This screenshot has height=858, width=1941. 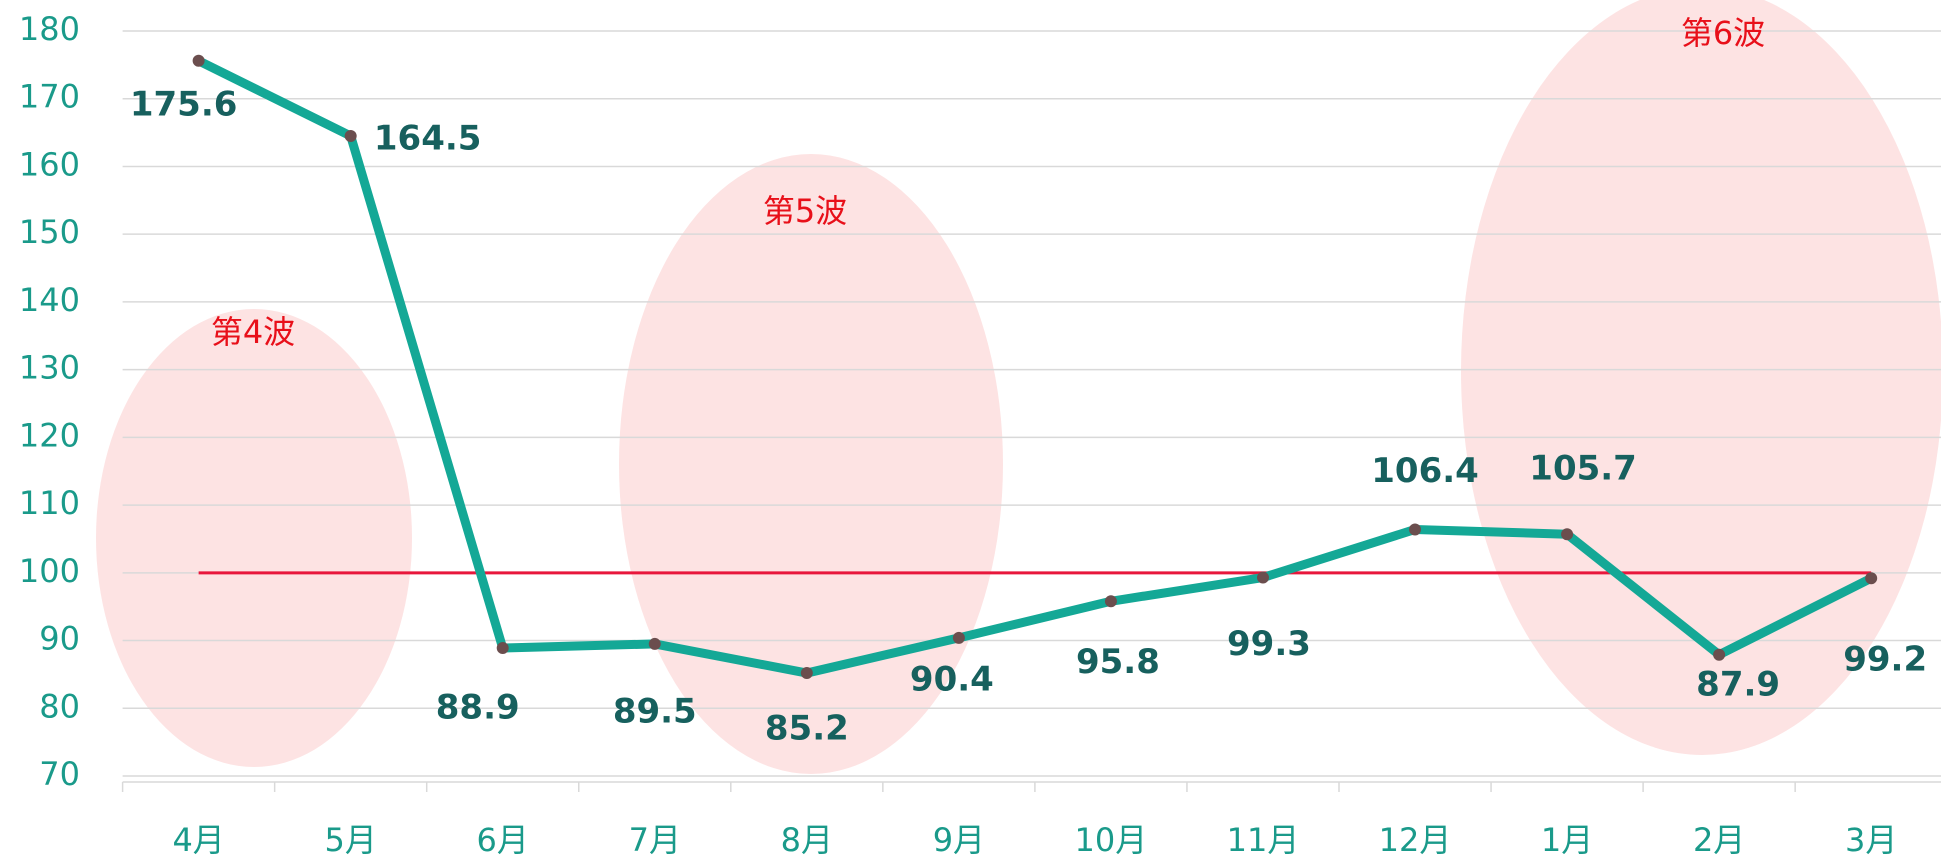 What do you see at coordinates (49, 232) in the screenshot?
I see `y-tick-label: 150` at bounding box center [49, 232].